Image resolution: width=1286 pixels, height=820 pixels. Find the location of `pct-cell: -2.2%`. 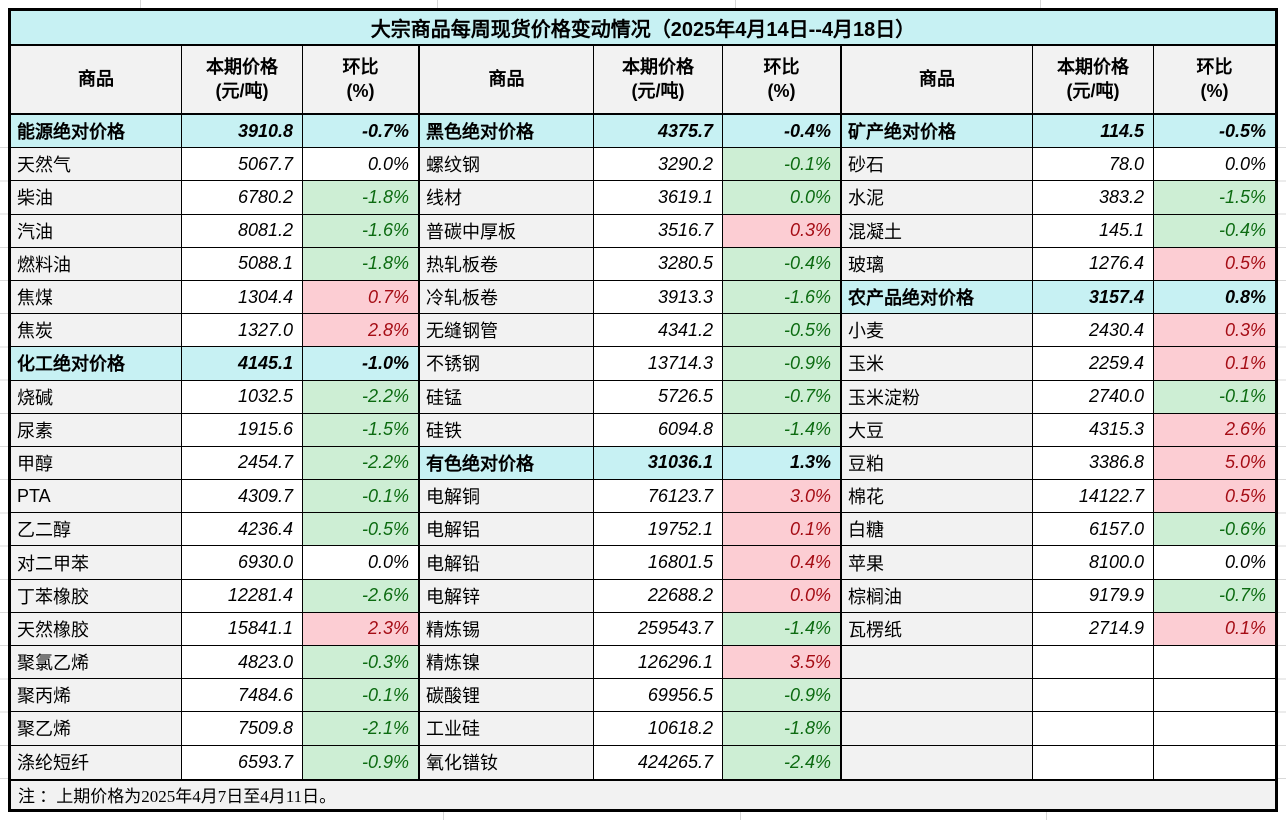

pct-cell: -2.2% is located at coordinates (361, 397).